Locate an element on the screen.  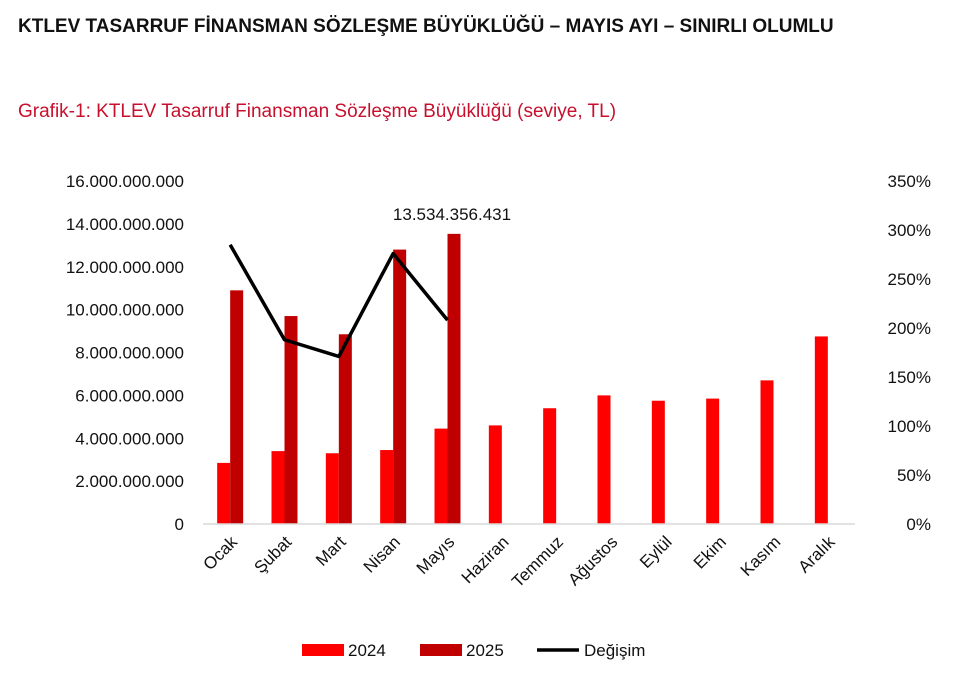
x-tick-label: Ekim is located at coordinates (710, 552).